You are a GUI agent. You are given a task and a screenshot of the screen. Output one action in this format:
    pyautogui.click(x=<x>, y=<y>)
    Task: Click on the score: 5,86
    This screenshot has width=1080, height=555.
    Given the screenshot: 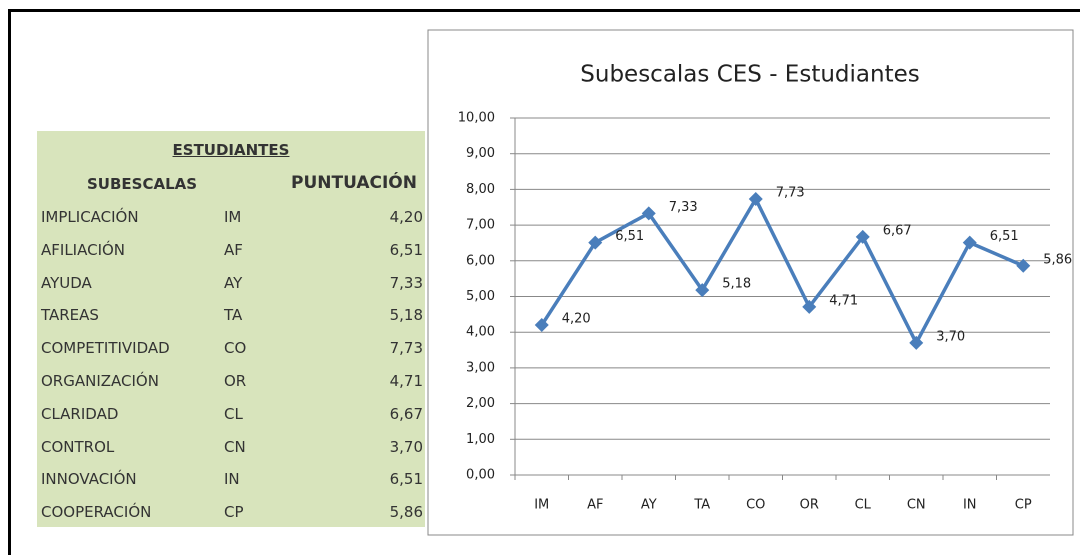 What is the action you would take?
    pyautogui.click(x=406, y=512)
    